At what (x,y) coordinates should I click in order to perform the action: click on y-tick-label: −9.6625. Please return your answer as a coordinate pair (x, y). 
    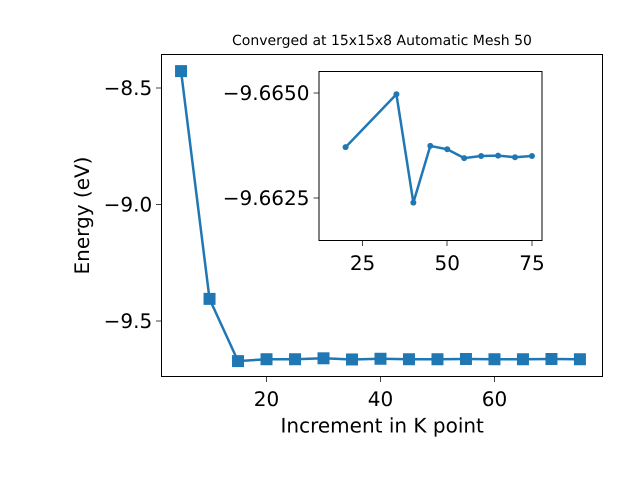
    Looking at the image, I should click on (266, 198).